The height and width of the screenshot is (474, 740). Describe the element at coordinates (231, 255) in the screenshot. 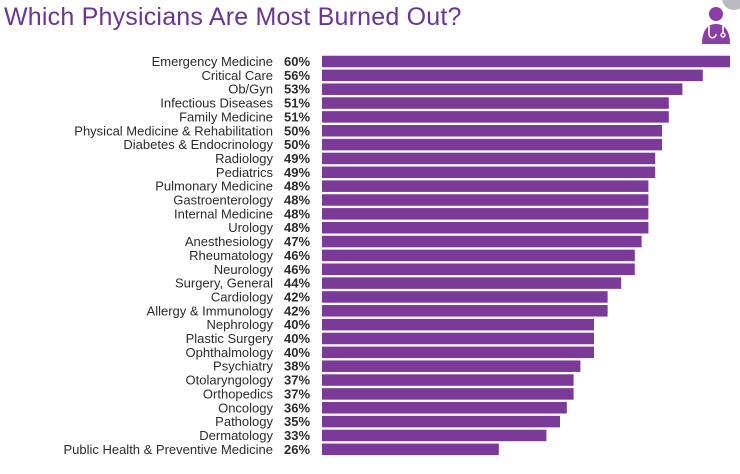

I see `category-label: Rheumatology` at that location.